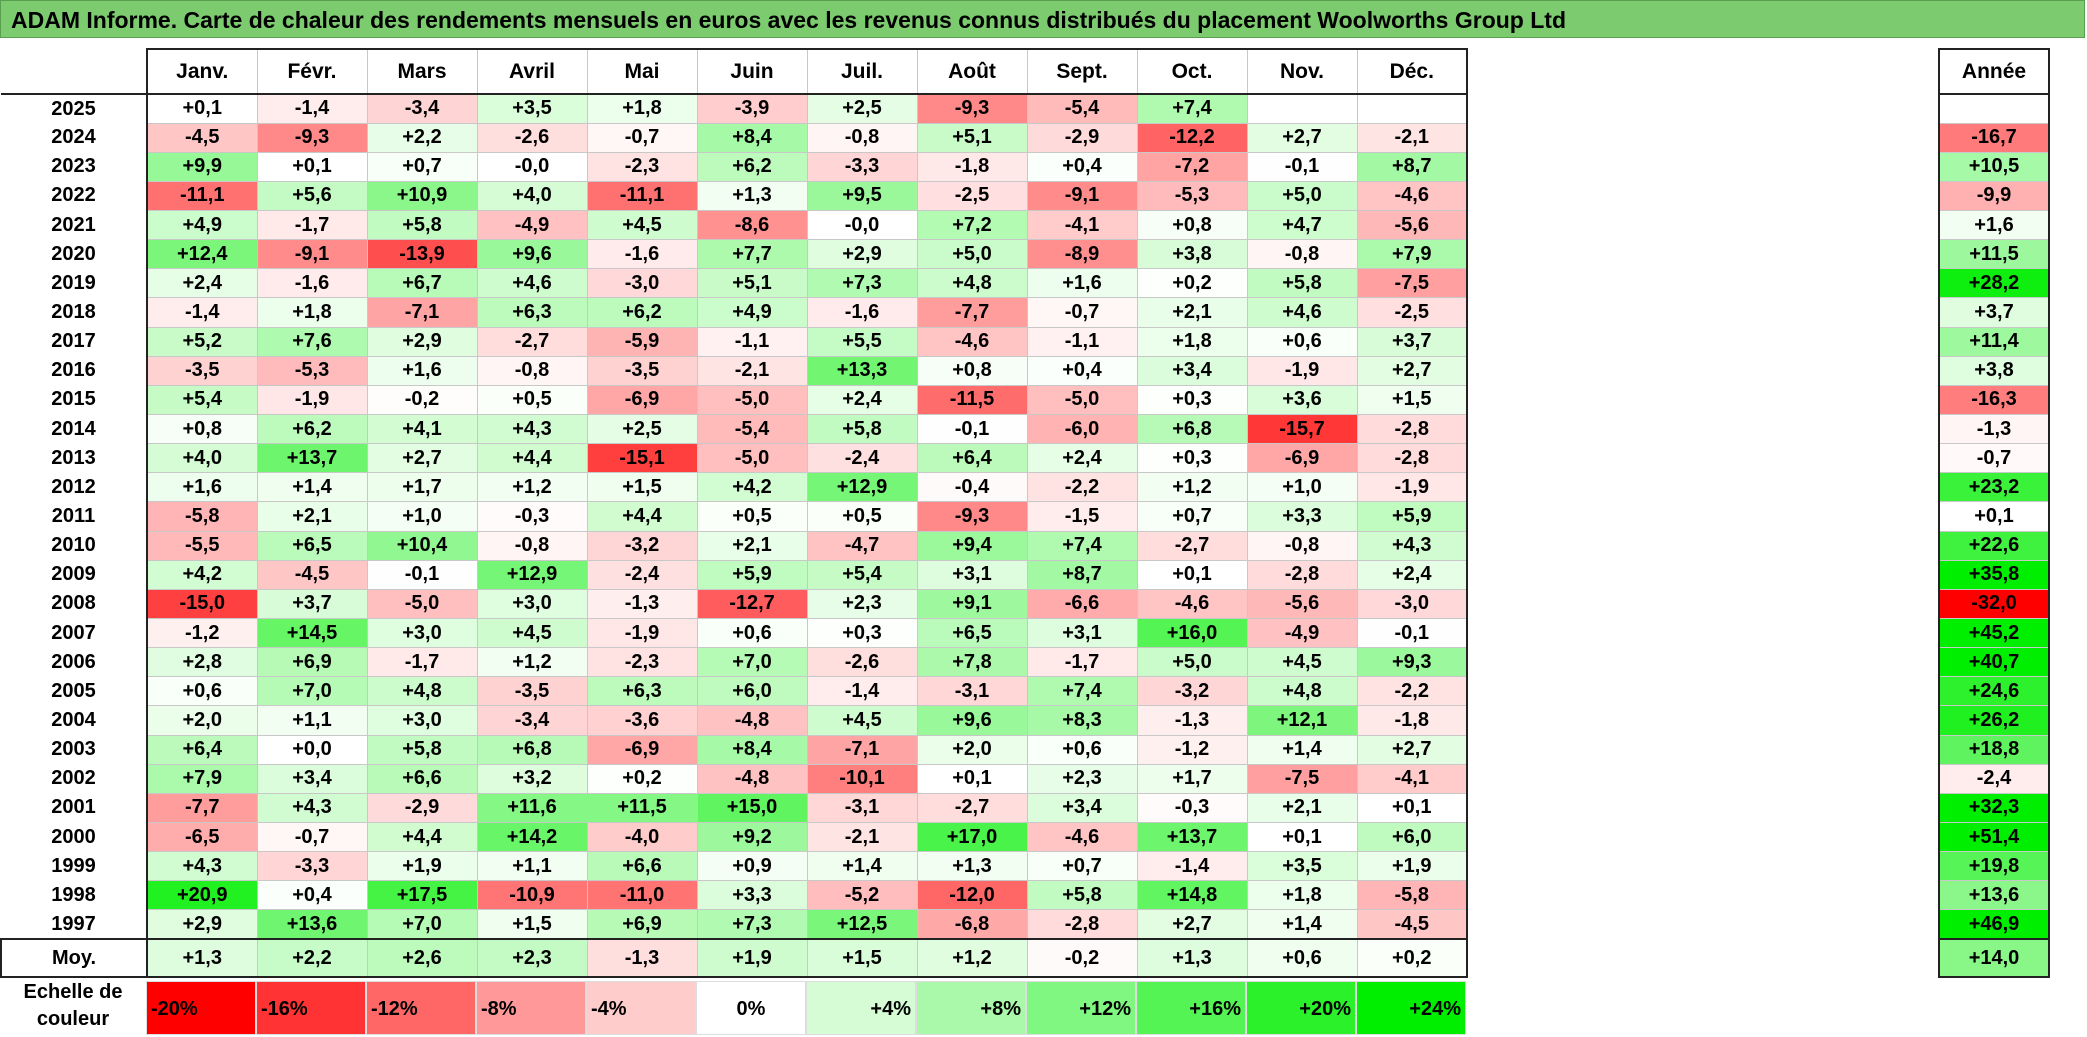 The height and width of the screenshot is (1037, 2087). I want to click on heatmap-cell: -2,6, so click(862, 662).